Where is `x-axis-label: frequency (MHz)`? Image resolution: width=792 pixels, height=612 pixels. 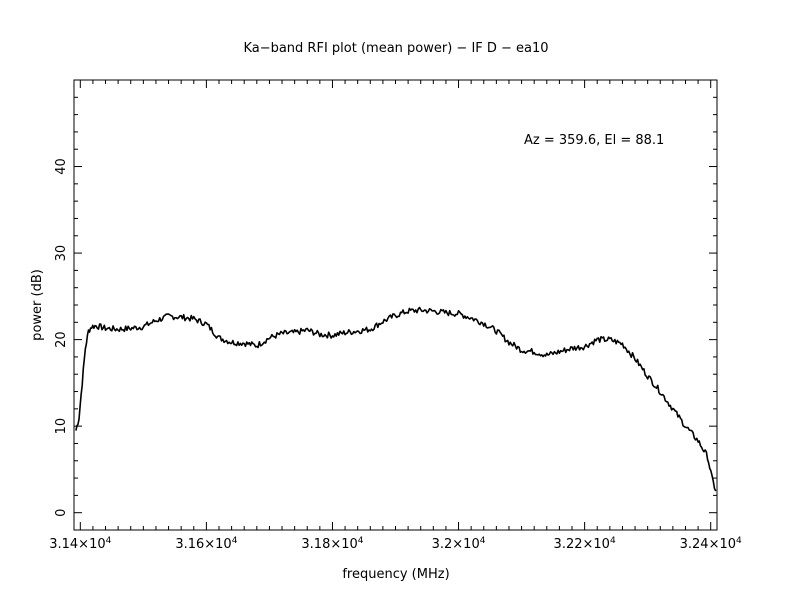
x-axis-label: frequency (MHz) is located at coordinates (395, 574).